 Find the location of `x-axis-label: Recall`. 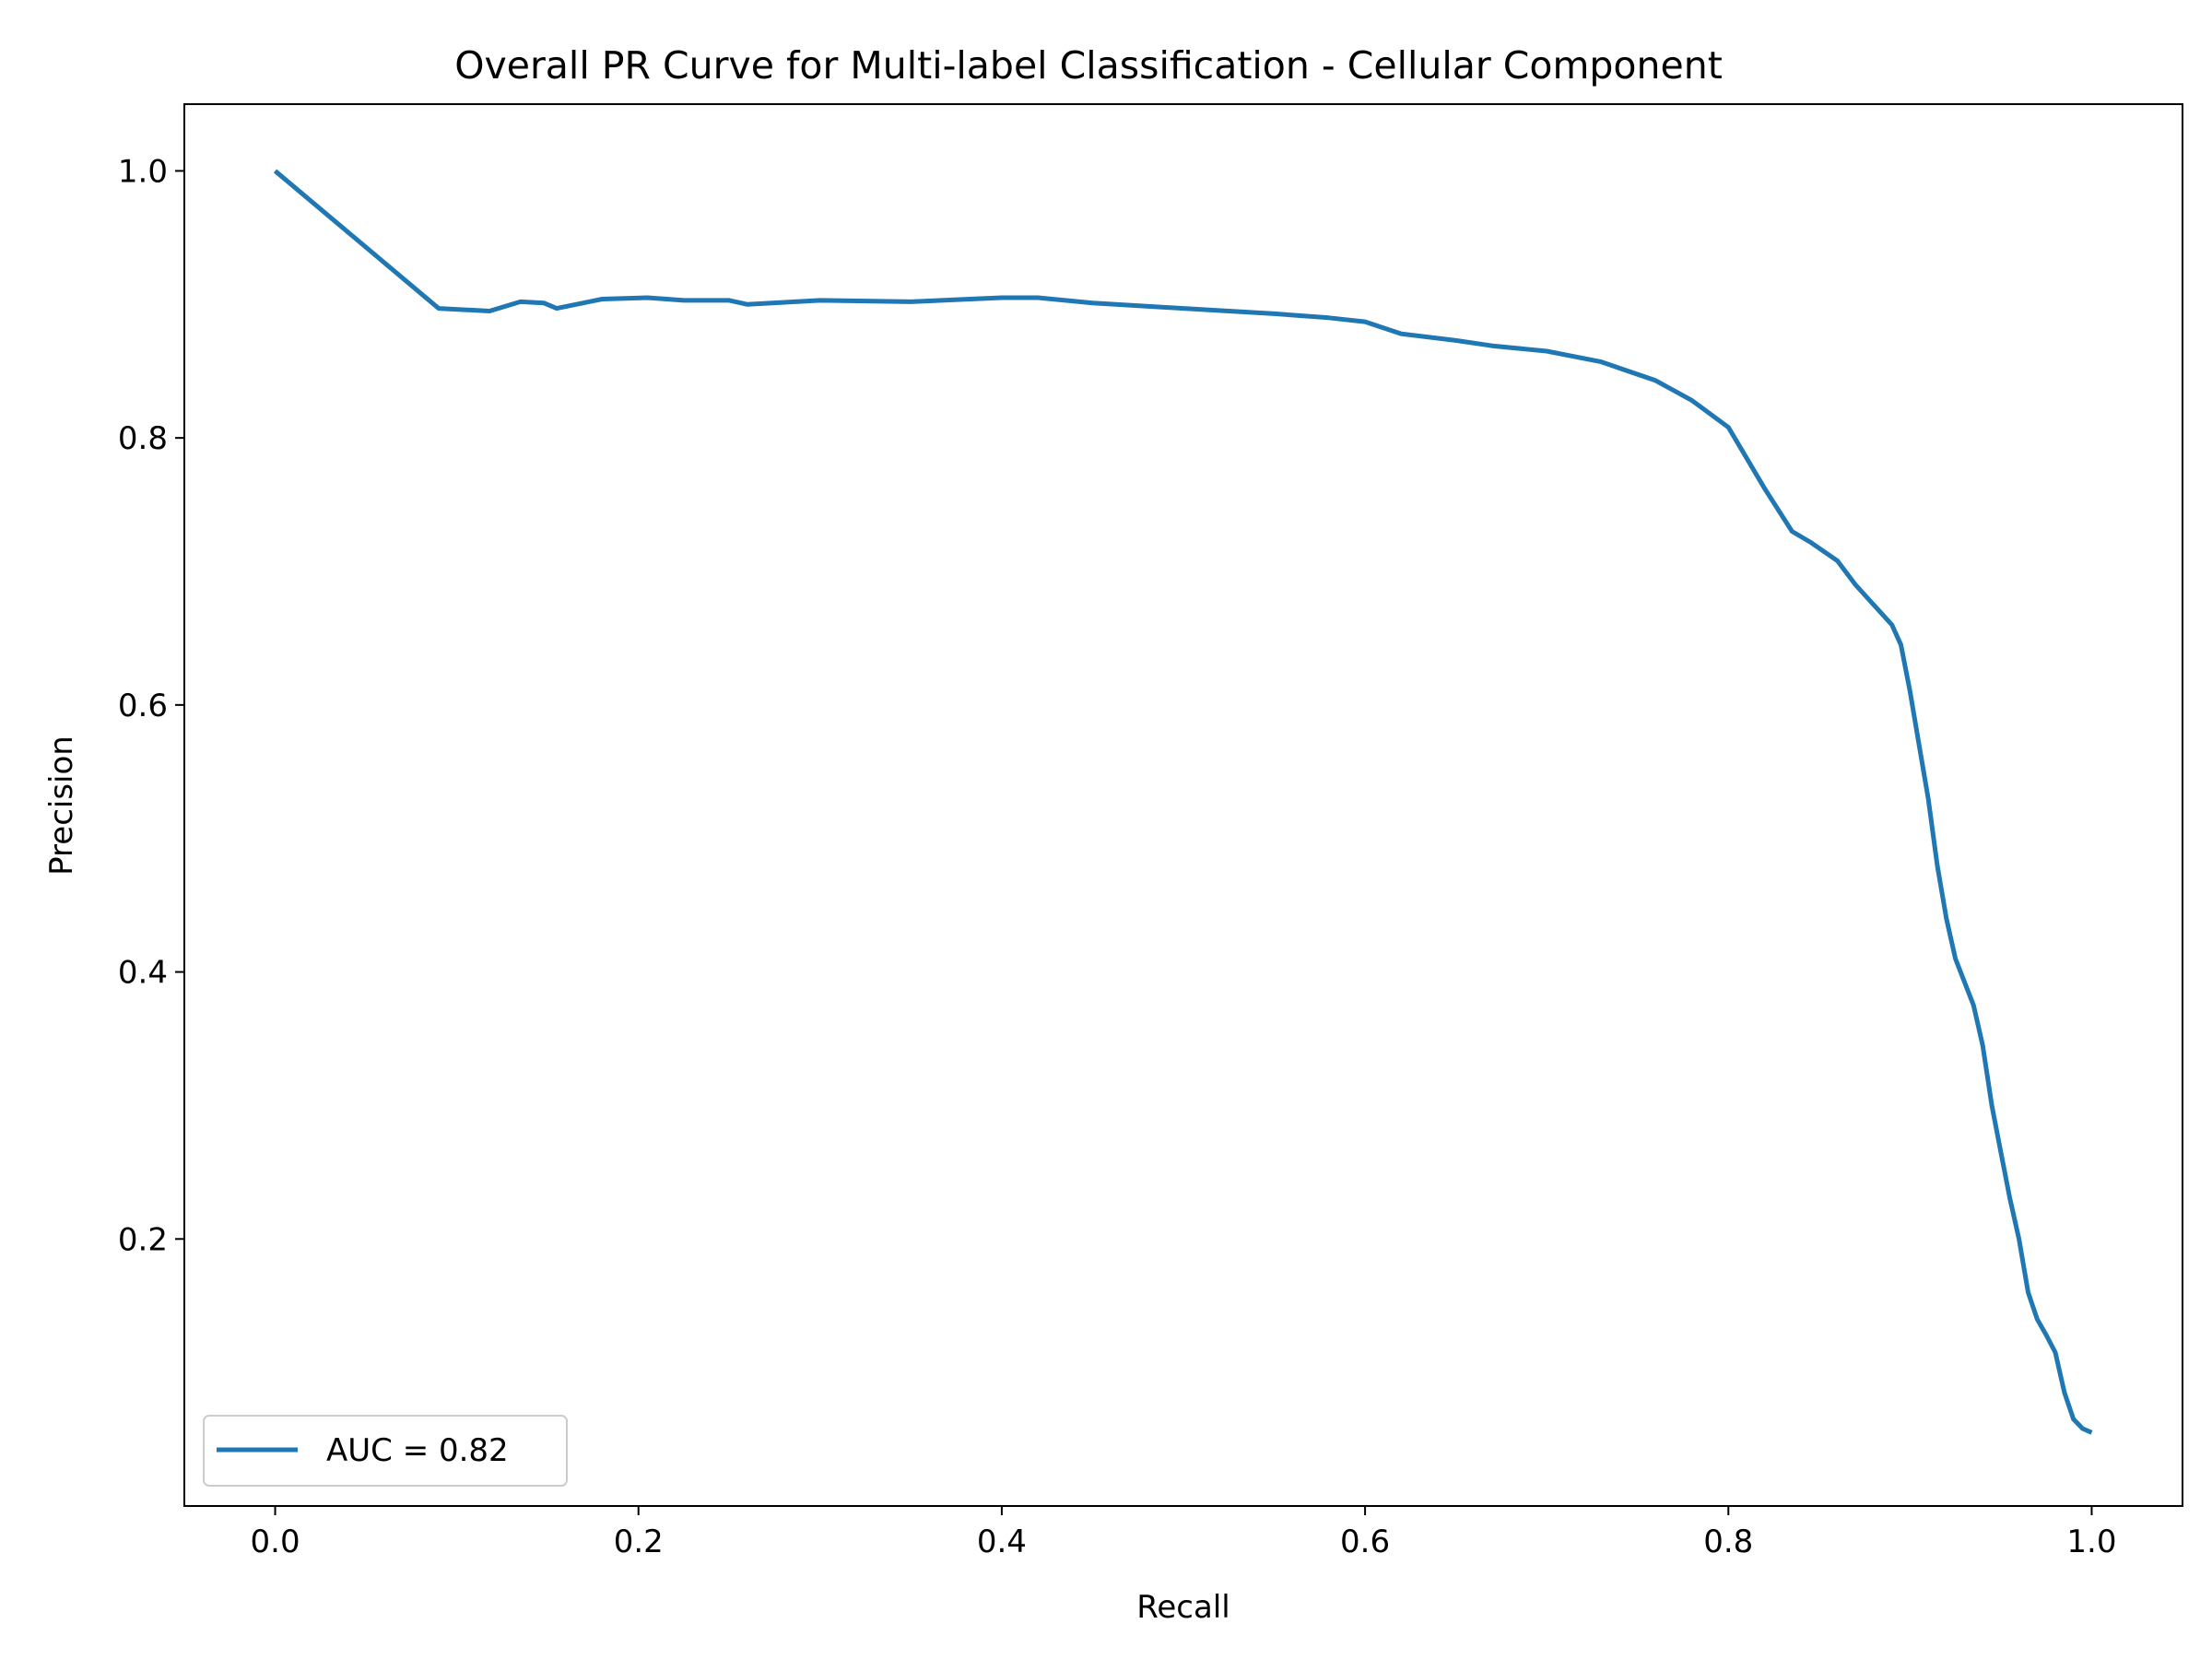

x-axis-label: Recall is located at coordinates (1183, 1607).